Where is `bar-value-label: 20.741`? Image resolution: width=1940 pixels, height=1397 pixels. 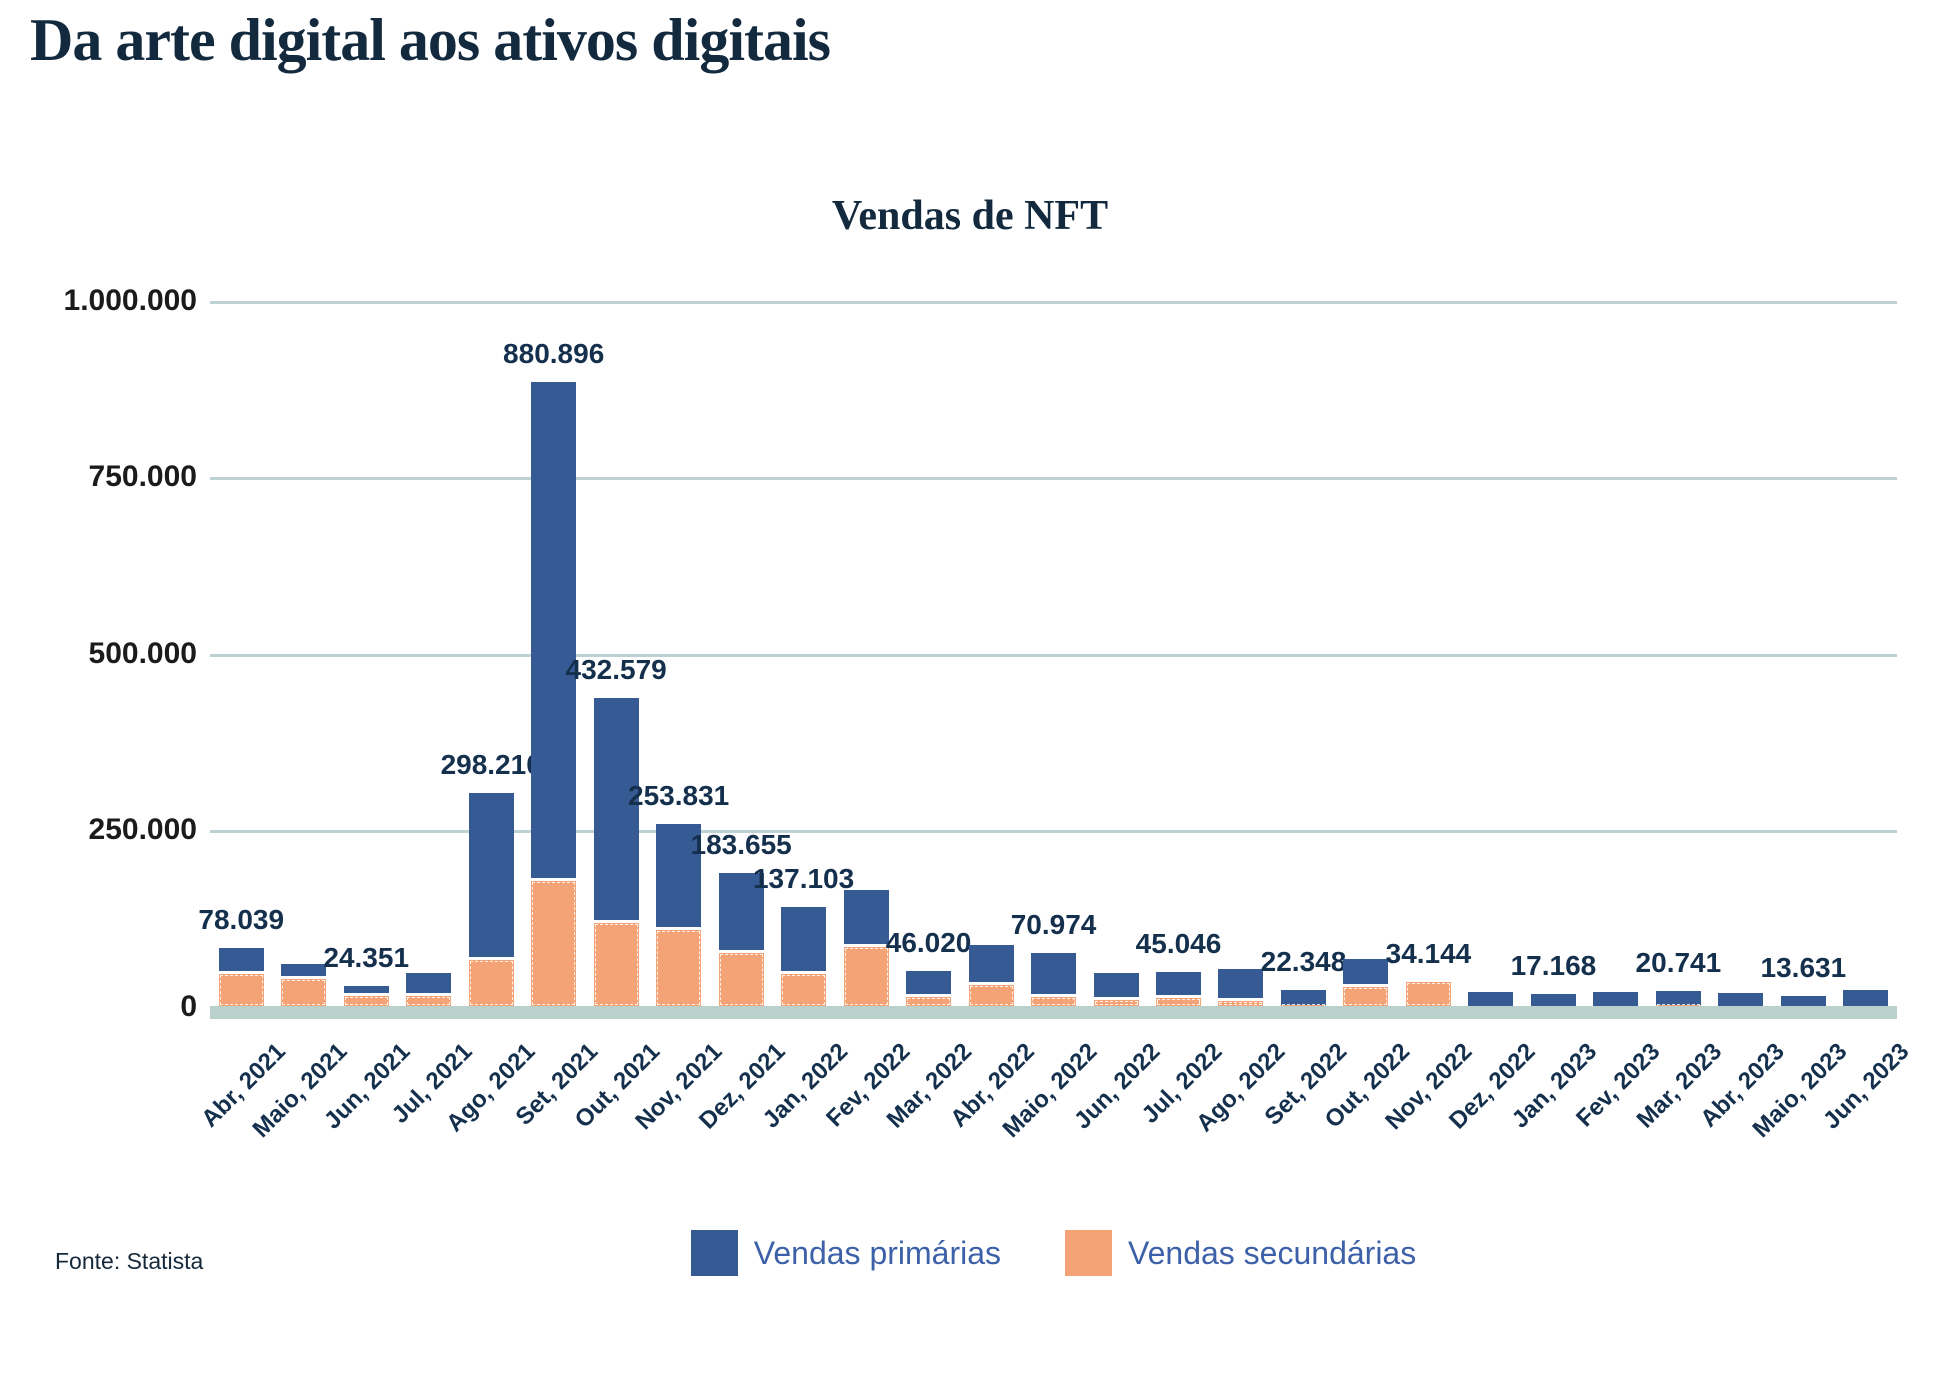
bar-value-label: 20.741 is located at coordinates (1678, 962).